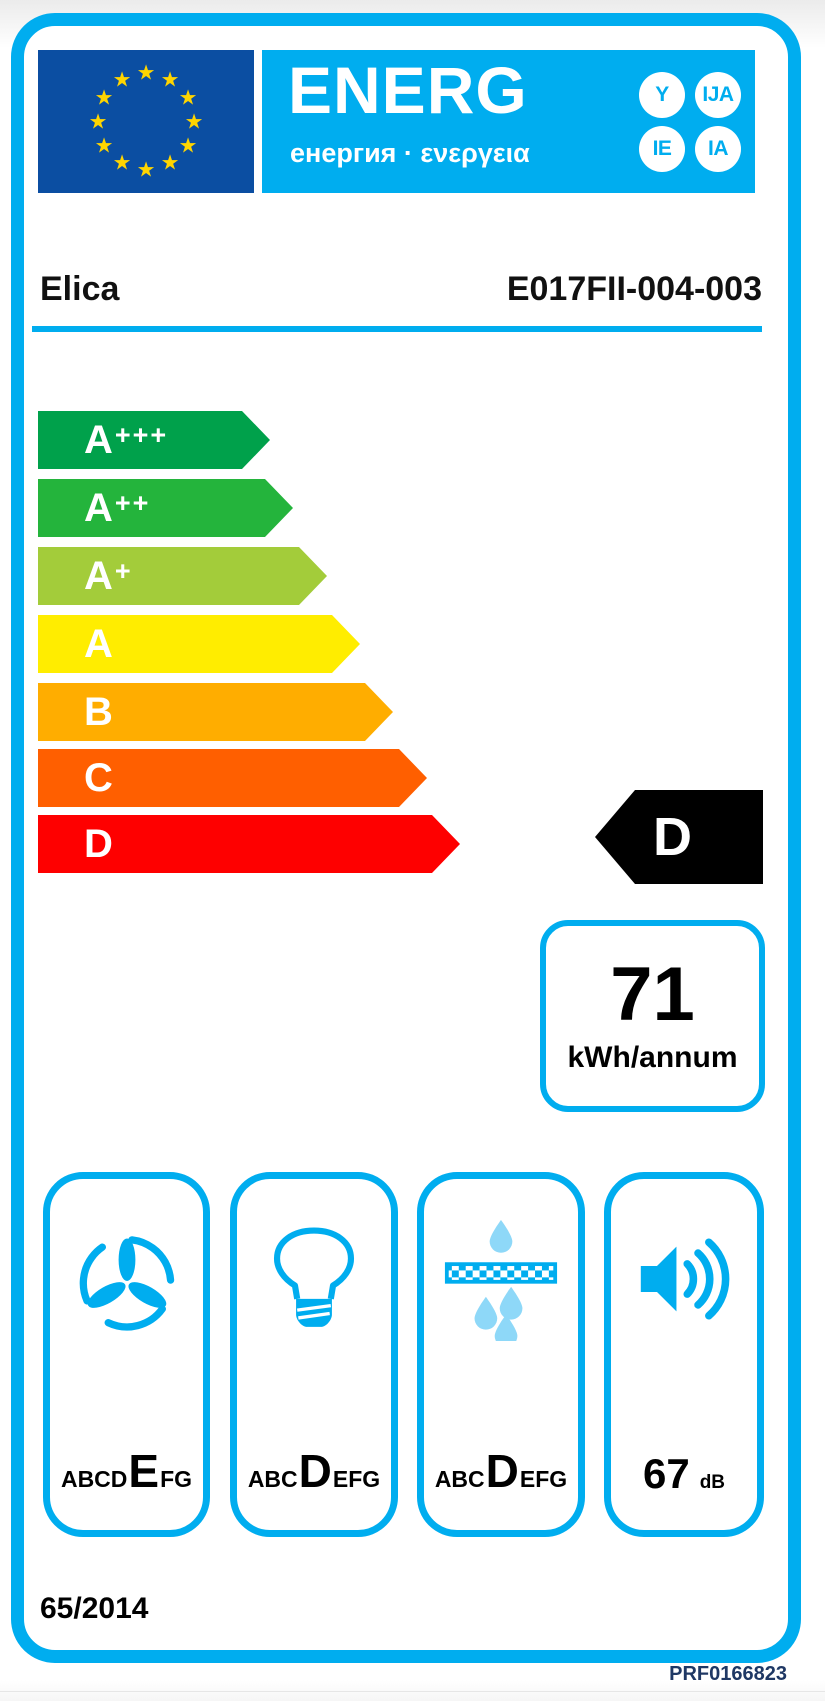 The height and width of the screenshot is (1701, 825). I want to click on scale-arrow-b: B, so click(215, 712).